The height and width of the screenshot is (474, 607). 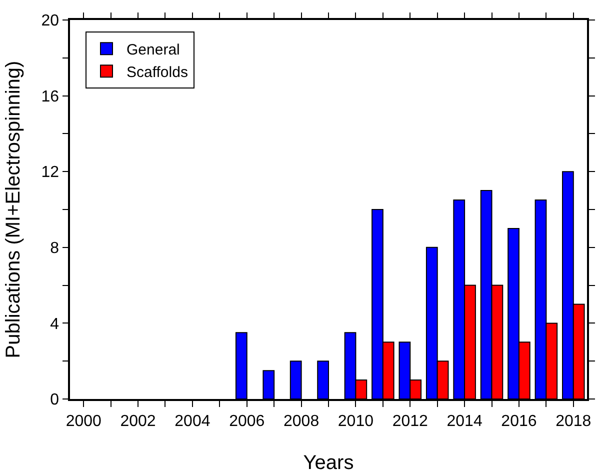 What do you see at coordinates (84, 421) in the screenshot?
I see `x-tick-label: 2000` at bounding box center [84, 421].